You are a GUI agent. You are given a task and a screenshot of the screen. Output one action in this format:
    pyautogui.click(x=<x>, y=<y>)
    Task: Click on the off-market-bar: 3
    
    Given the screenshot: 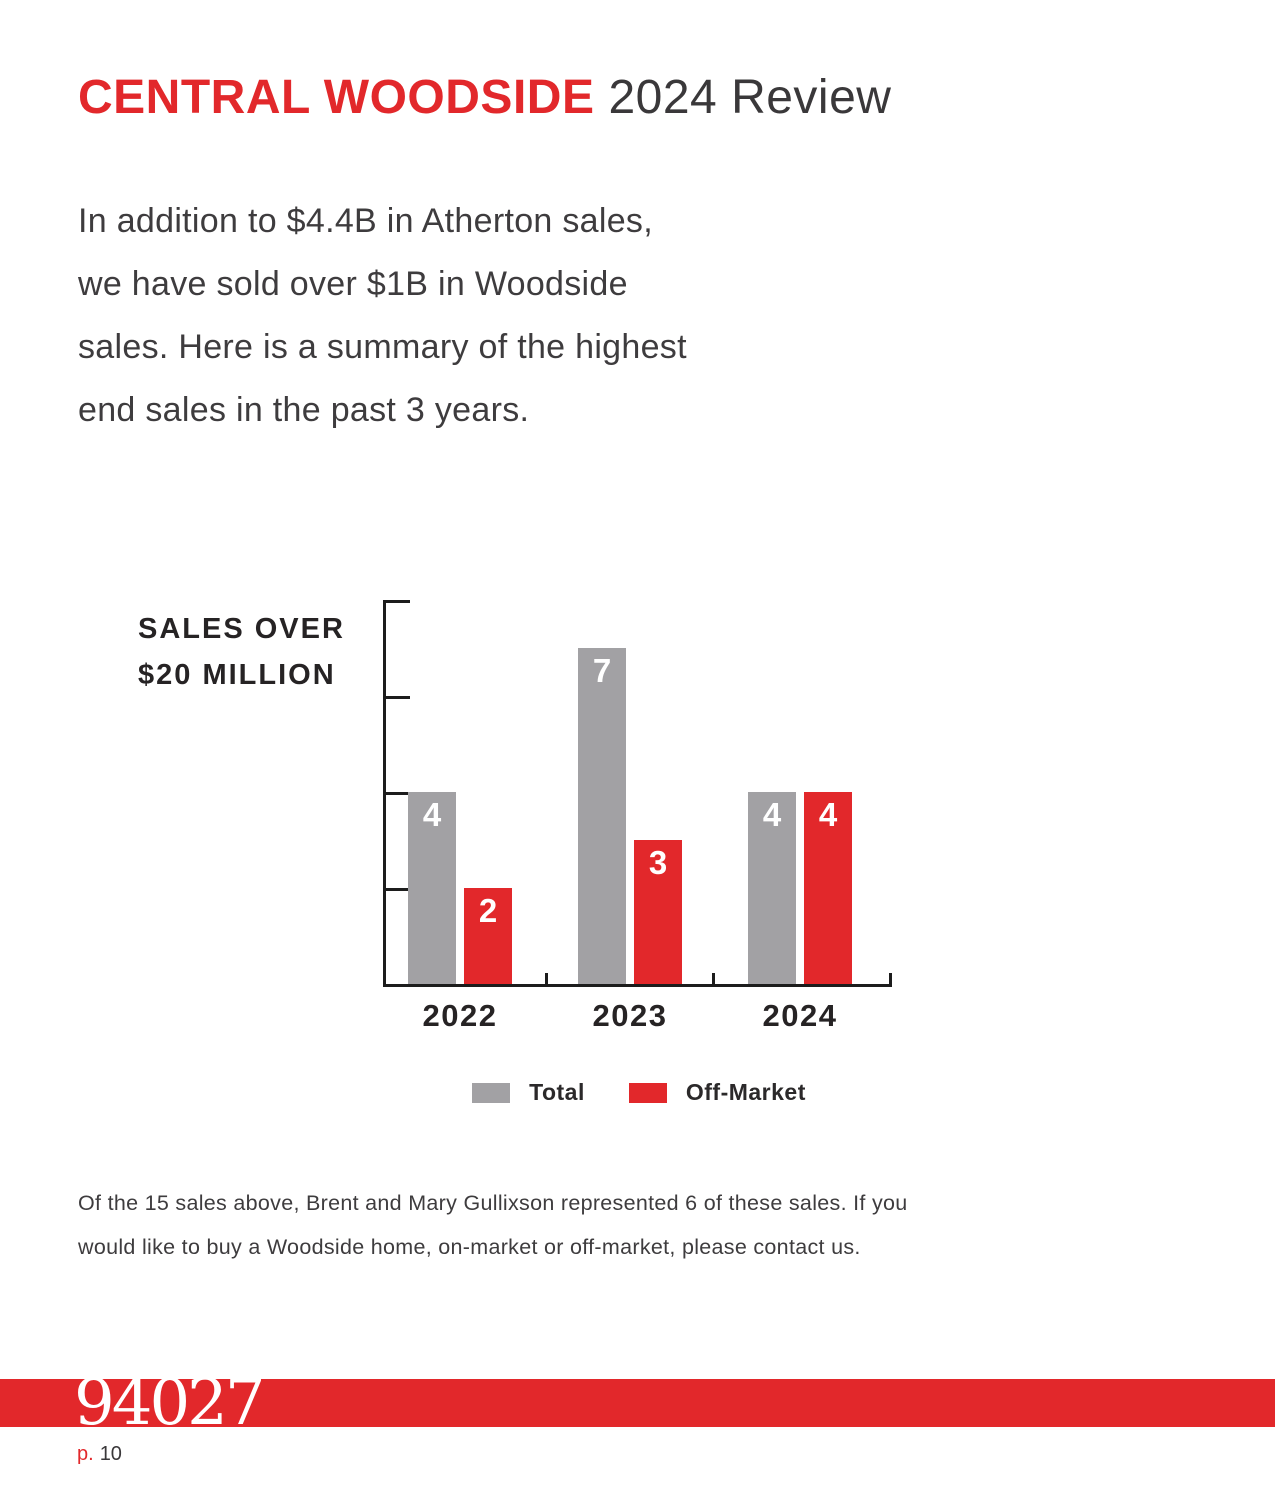 What is the action you would take?
    pyautogui.click(x=658, y=912)
    